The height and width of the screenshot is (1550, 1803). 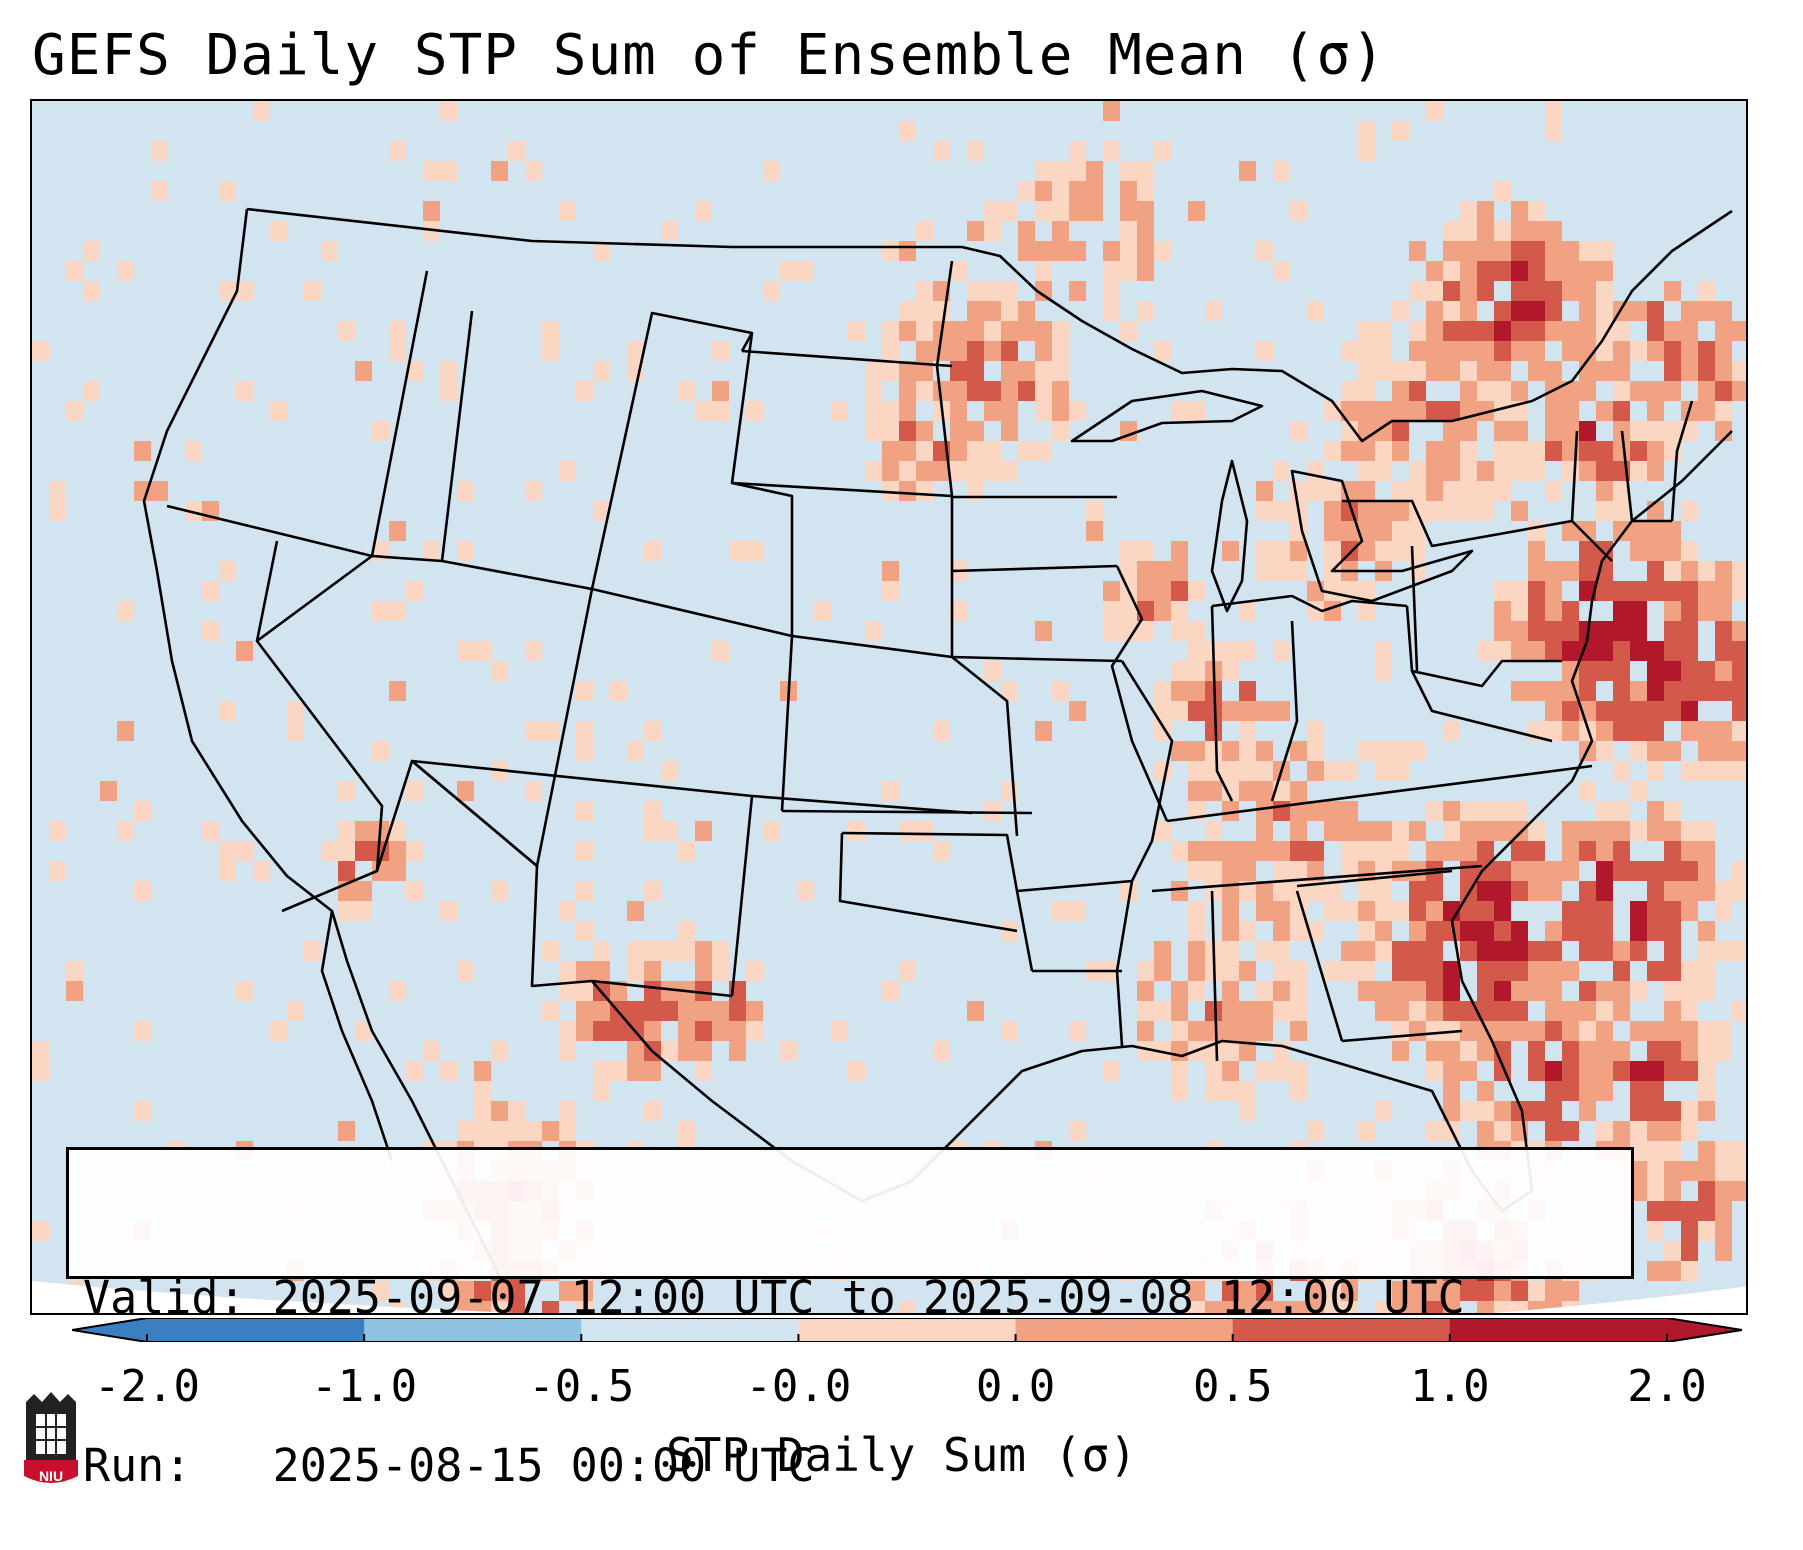 I want to click on colorbar-extend-min, so click(x=109, y=1330).